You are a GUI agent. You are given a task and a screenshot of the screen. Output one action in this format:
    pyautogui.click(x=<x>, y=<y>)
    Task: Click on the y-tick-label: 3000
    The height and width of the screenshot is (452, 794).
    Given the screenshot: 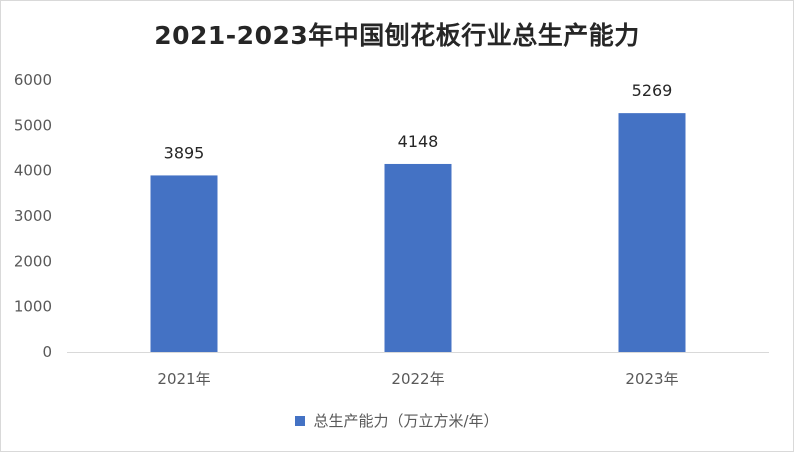 What is the action you would take?
    pyautogui.click(x=33, y=216)
    